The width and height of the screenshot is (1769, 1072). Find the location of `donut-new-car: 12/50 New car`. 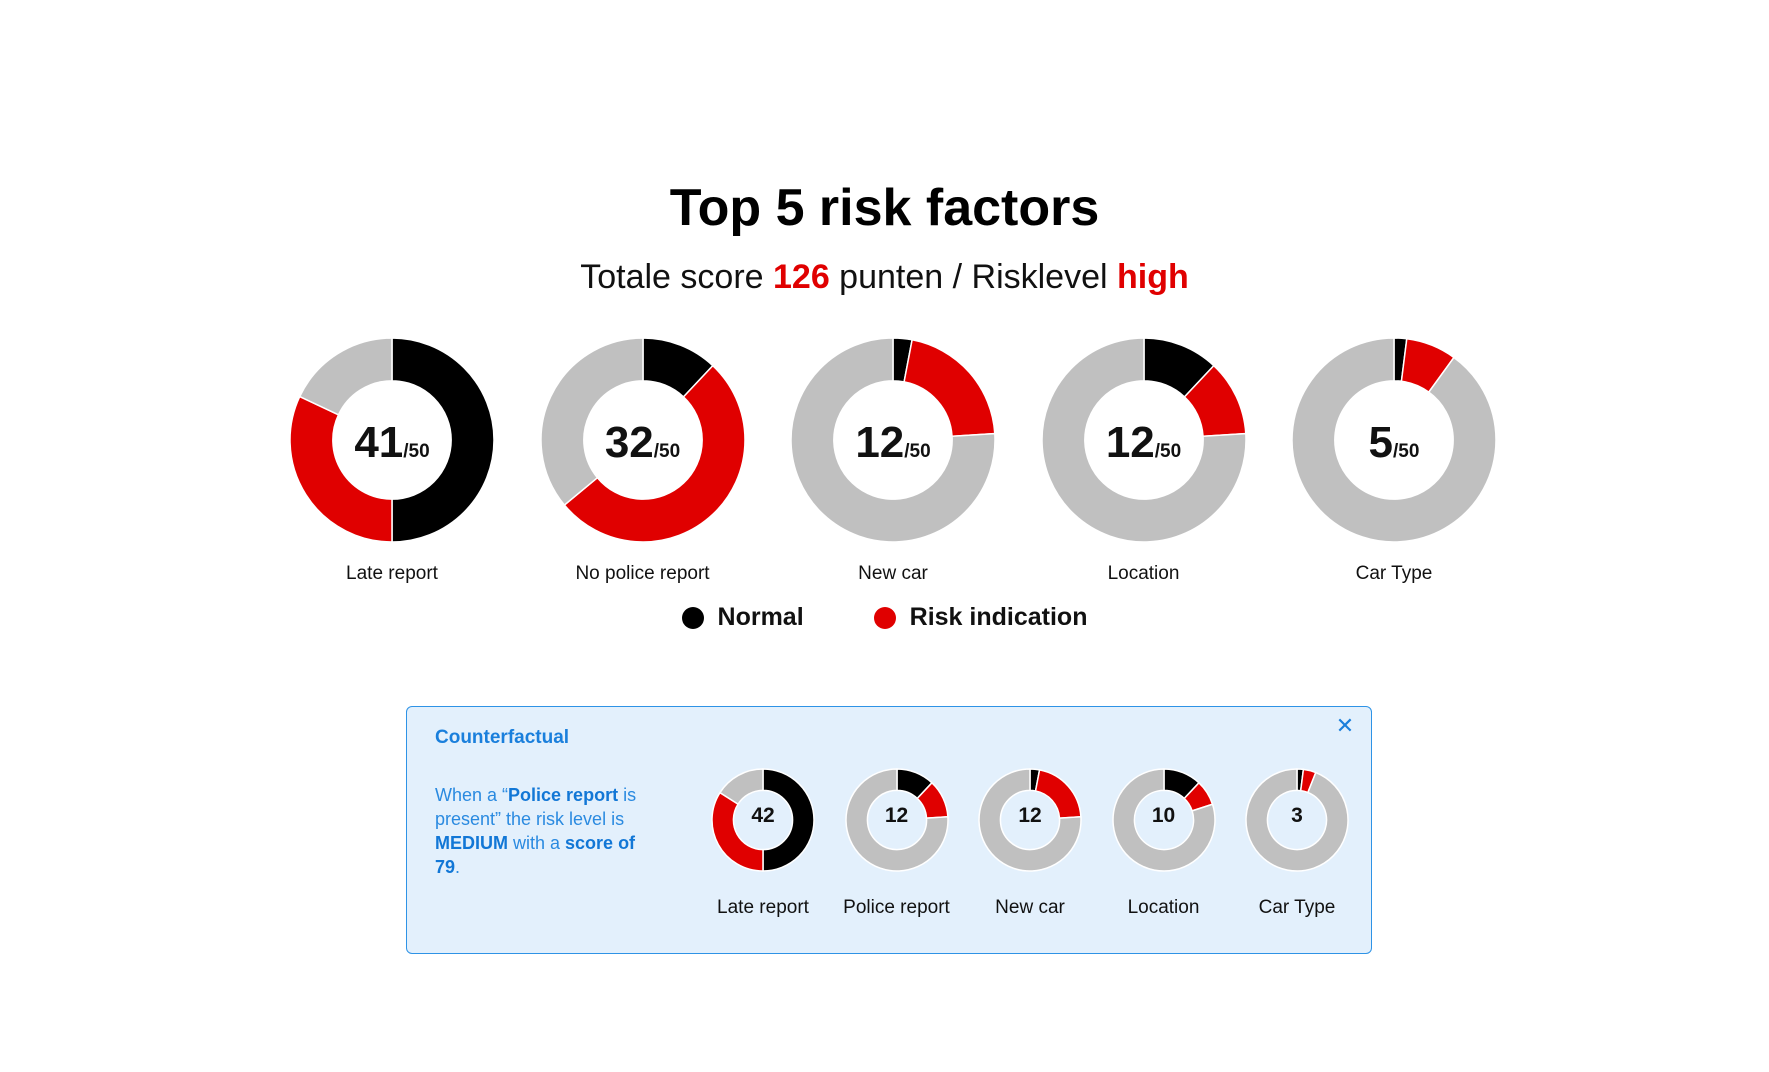

donut-new-car: 12/50 New car is located at coordinates (893, 460).